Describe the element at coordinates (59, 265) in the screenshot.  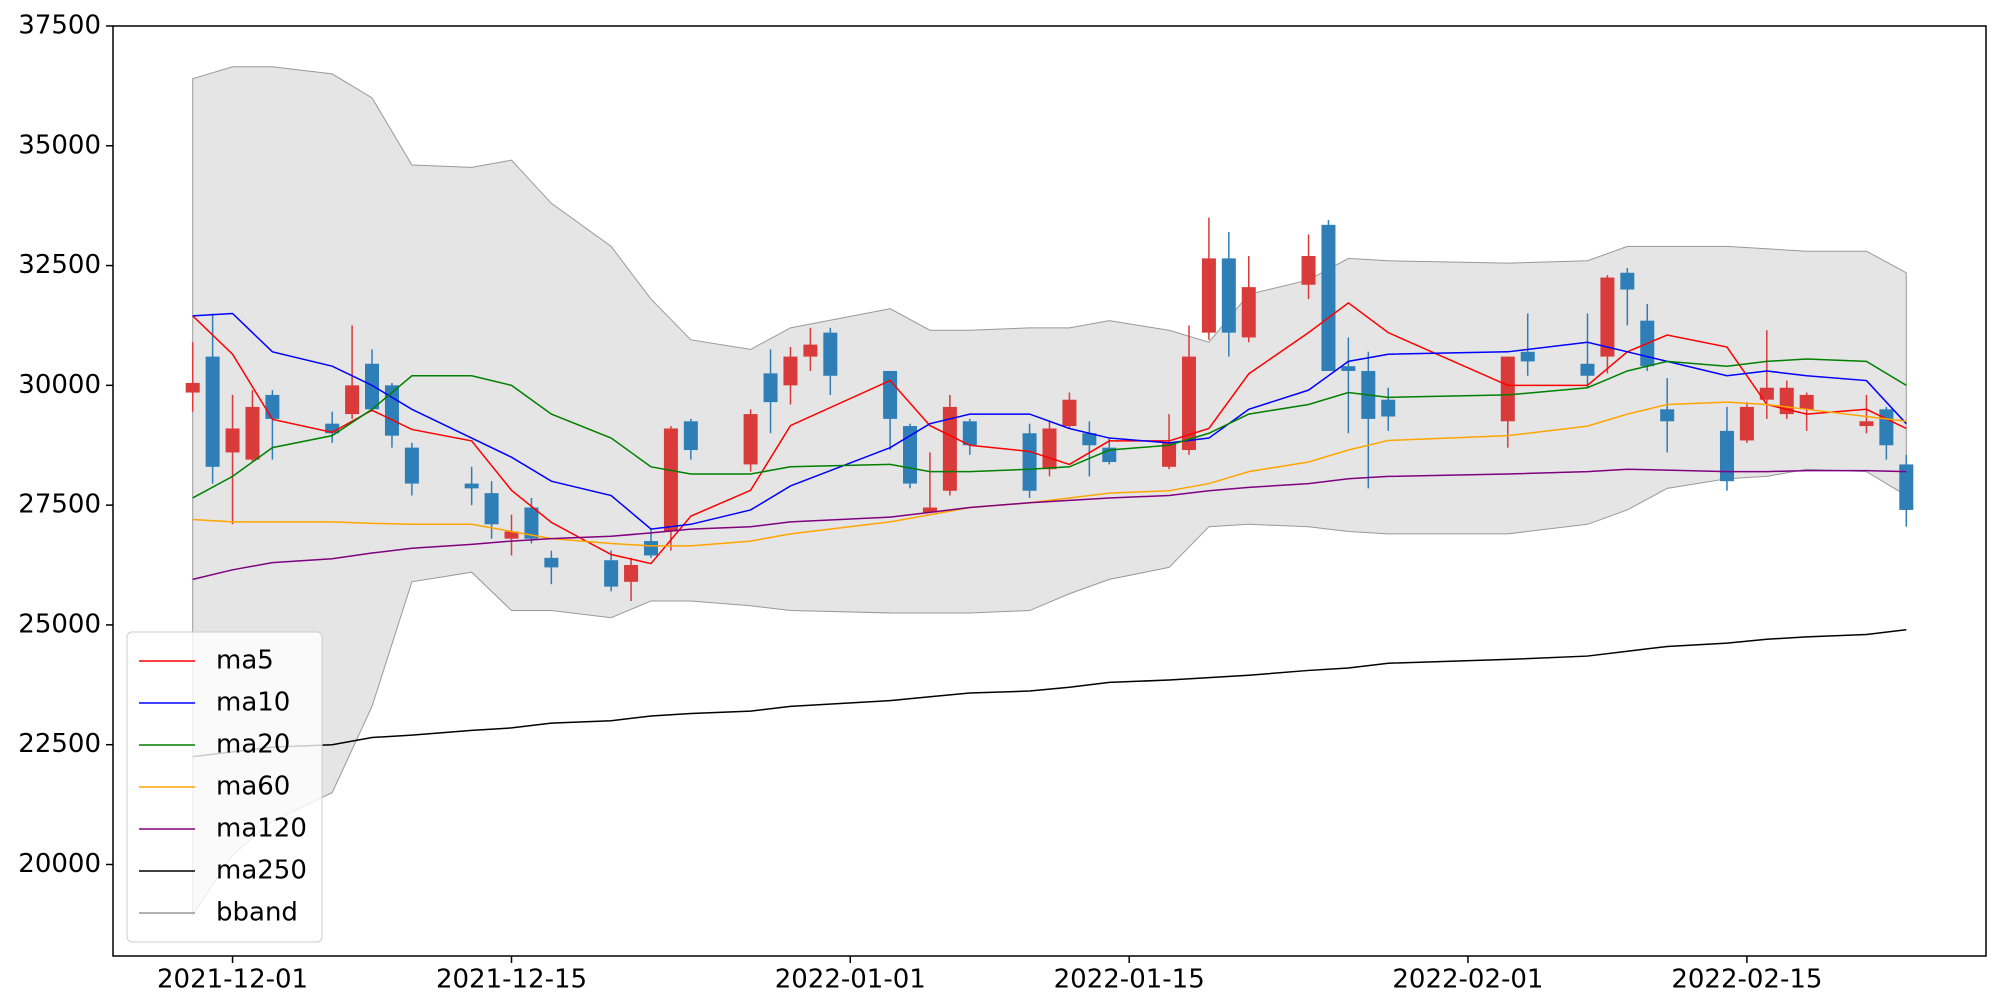
I see `y-tick-label: 32500` at that location.